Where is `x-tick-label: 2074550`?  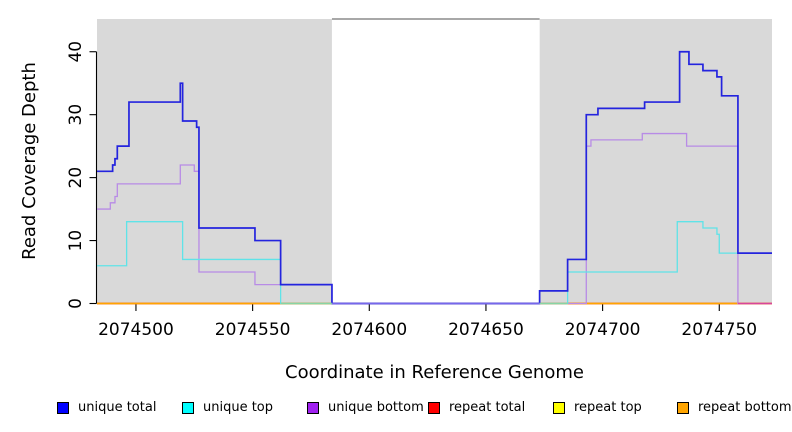
x-tick-label: 2074550 is located at coordinates (253, 330).